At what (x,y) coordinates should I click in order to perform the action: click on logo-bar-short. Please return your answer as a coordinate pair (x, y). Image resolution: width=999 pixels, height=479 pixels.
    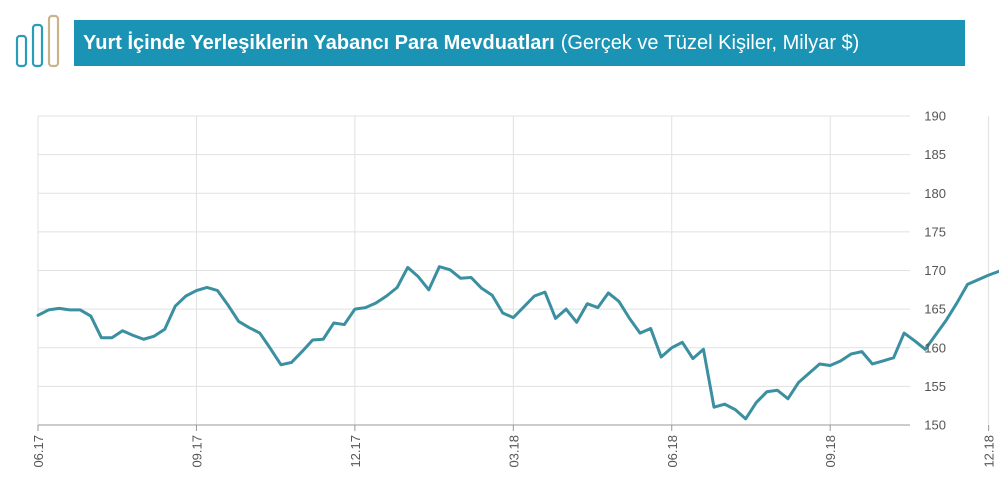
    Looking at the image, I should click on (21, 51).